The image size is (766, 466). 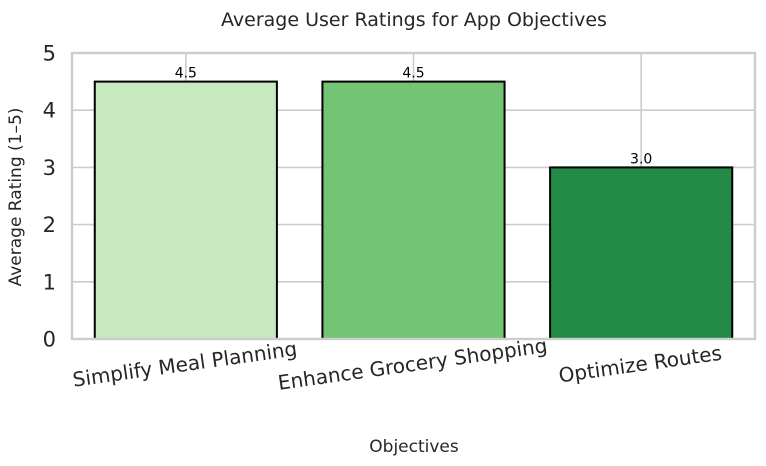 I want to click on y-tick-label: 4, so click(x=49, y=111).